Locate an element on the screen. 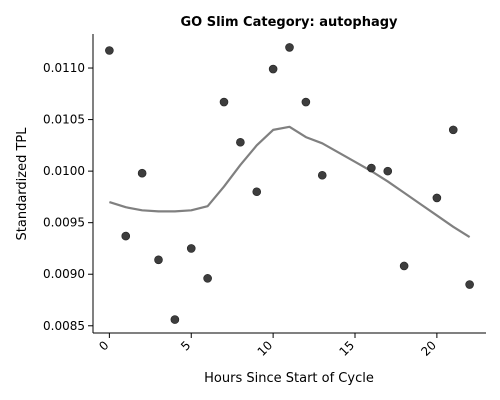 Image resolution: width=500 pixels, height=400 pixels. y-tick-label: 0.0090 is located at coordinates (64, 274).